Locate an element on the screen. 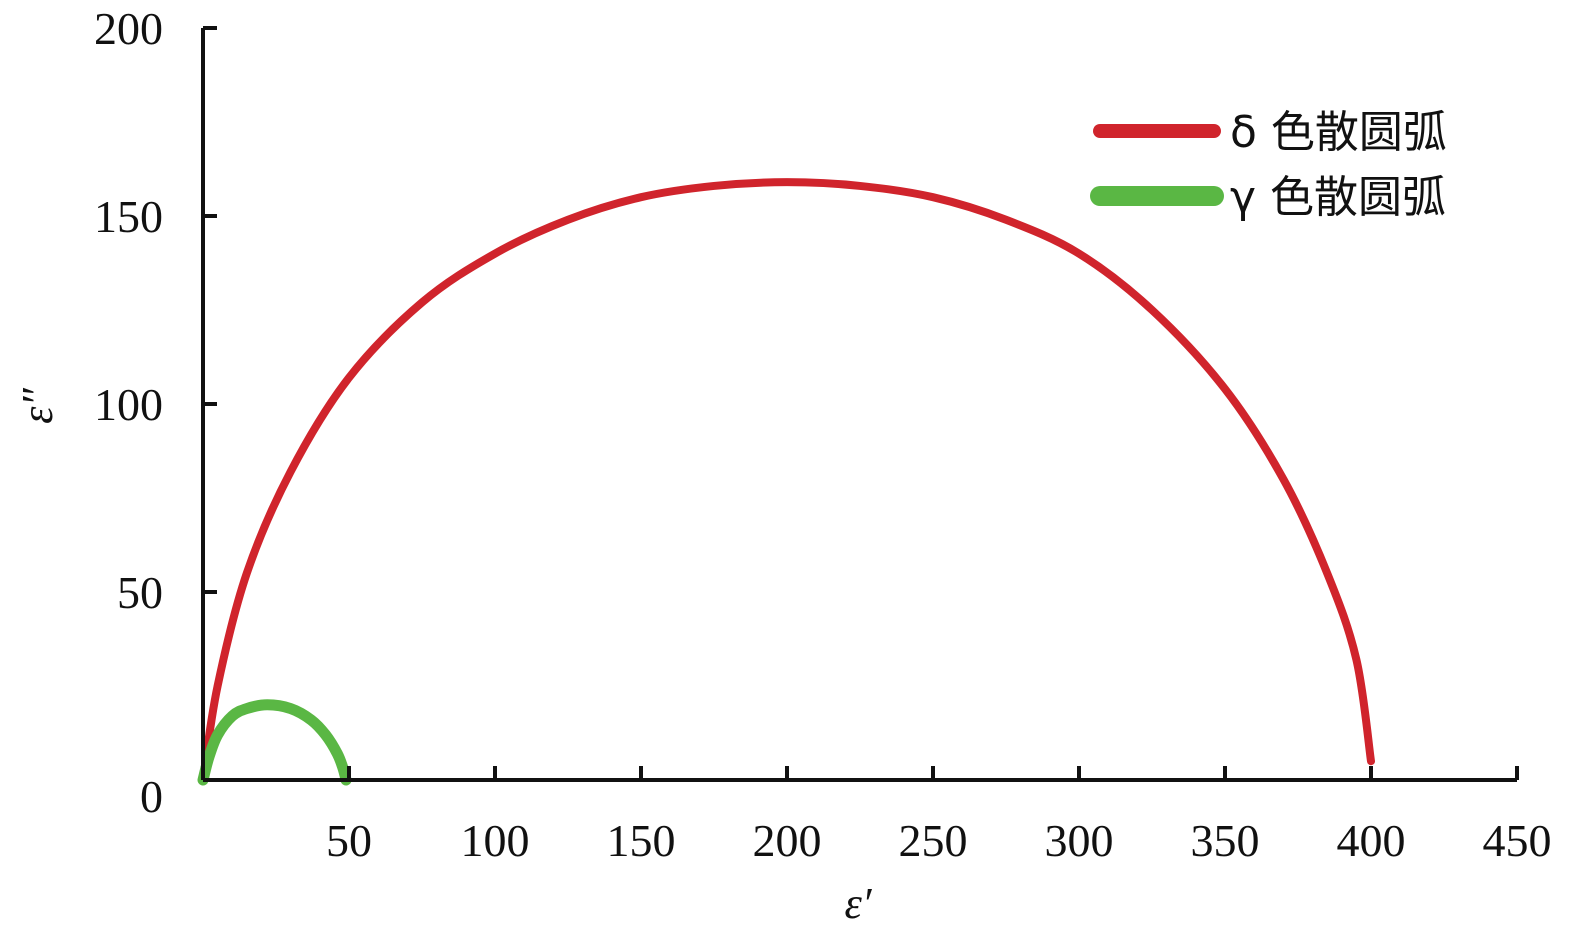 The height and width of the screenshot is (929, 1575). x-tick-label: 150 is located at coordinates (641, 840).